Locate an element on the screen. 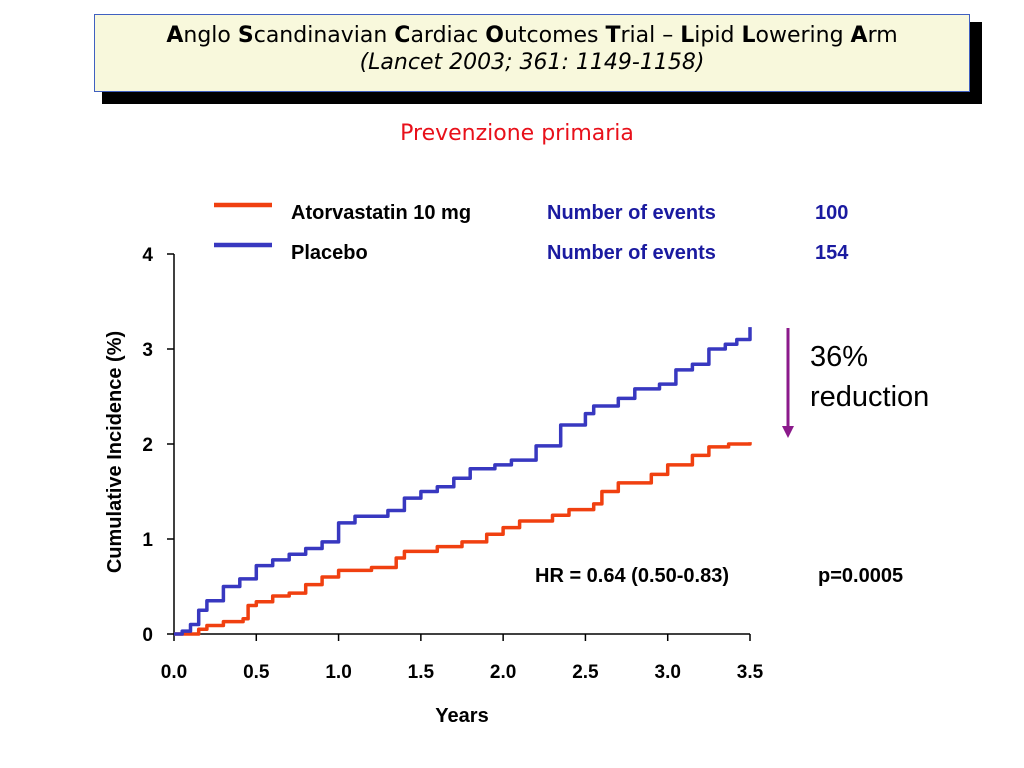 This screenshot has width=1024, height=768. title-word-rest: ipid is located at coordinates (718, 35).